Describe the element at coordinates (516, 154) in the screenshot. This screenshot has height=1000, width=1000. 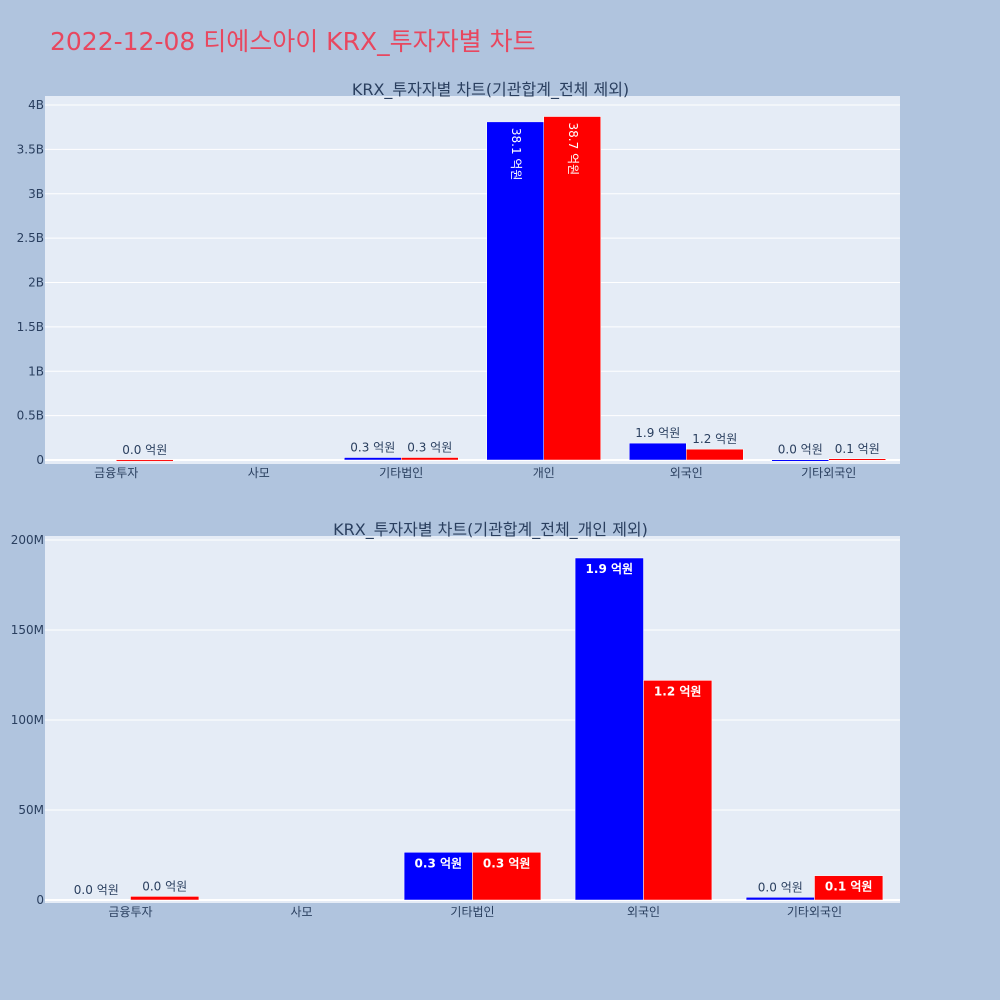
I see `chart1-data-label: 38.1 억원` at that location.